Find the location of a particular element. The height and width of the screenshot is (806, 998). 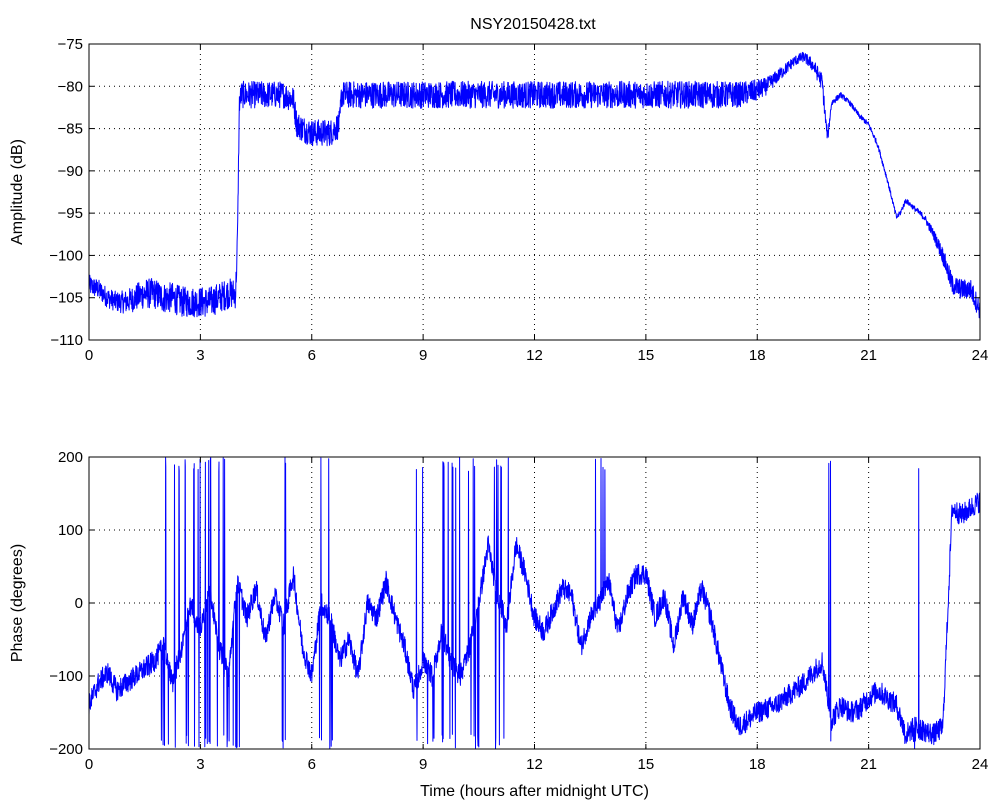

phase-ytick-label-1: −100 is located at coordinates (66, 676).